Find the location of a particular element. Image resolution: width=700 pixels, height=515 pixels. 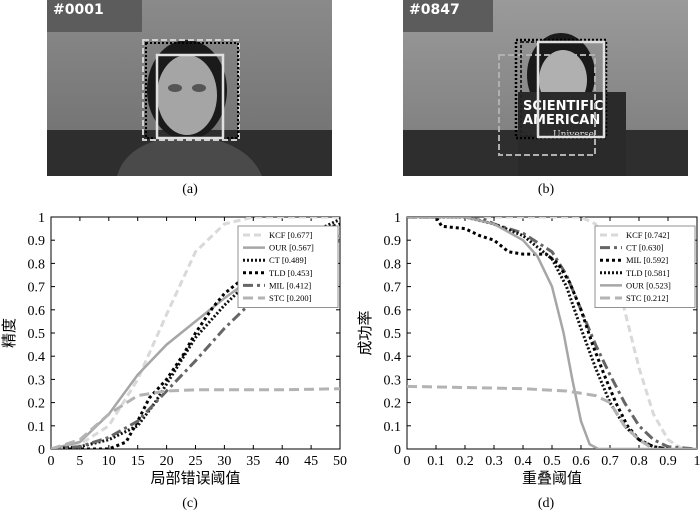

x-tick-label: 0.2 is located at coordinates (465, 461).